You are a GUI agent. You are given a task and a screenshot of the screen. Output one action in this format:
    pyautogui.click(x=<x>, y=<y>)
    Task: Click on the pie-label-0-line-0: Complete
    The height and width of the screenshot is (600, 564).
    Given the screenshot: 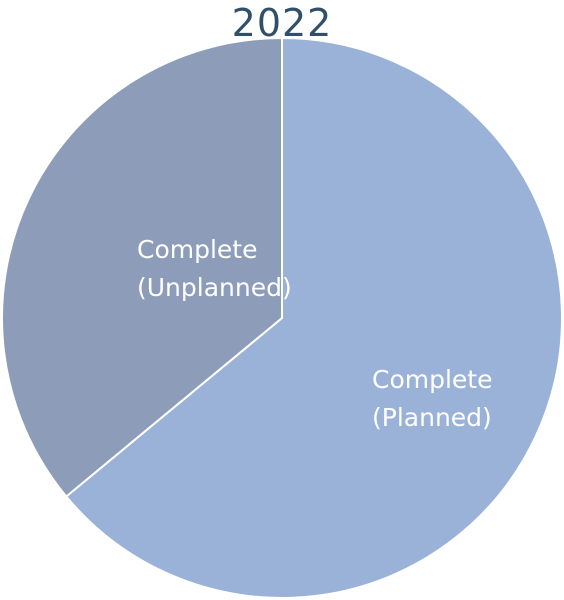 What is the action you would take?
    pyautogui.click(x=432, y=379)
    